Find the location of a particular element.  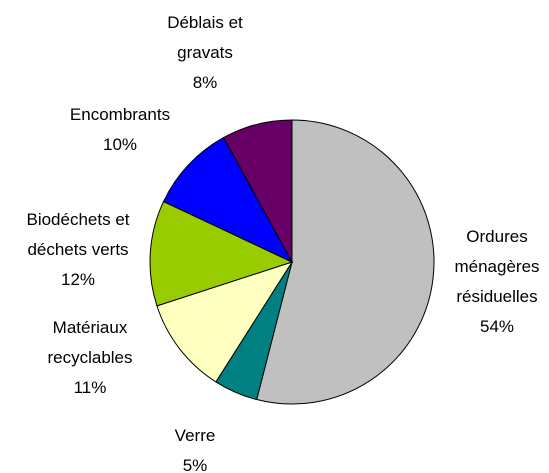

value-label: 10% is located at coordinates (120, 144).